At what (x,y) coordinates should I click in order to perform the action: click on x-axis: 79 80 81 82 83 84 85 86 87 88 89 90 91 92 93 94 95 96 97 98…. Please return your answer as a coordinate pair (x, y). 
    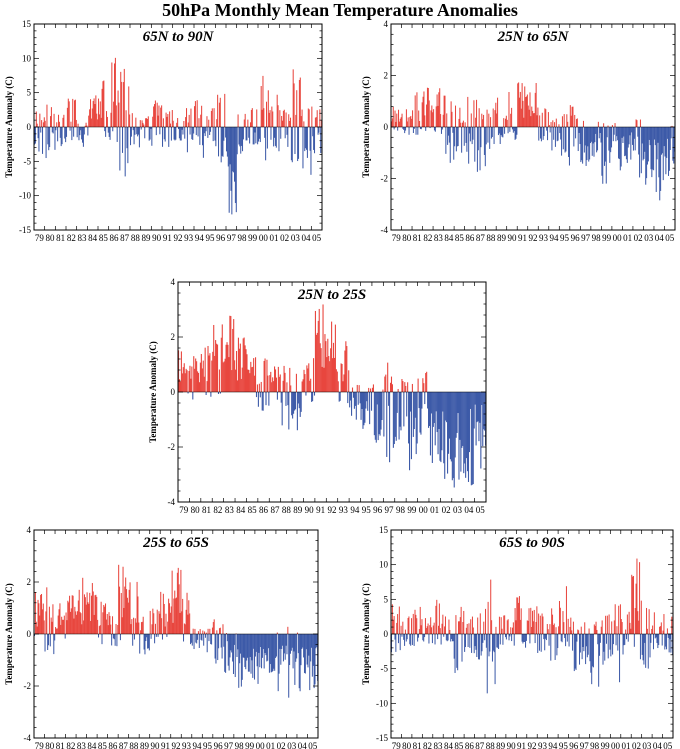
    Looking at the image, I should click on (176, 639).